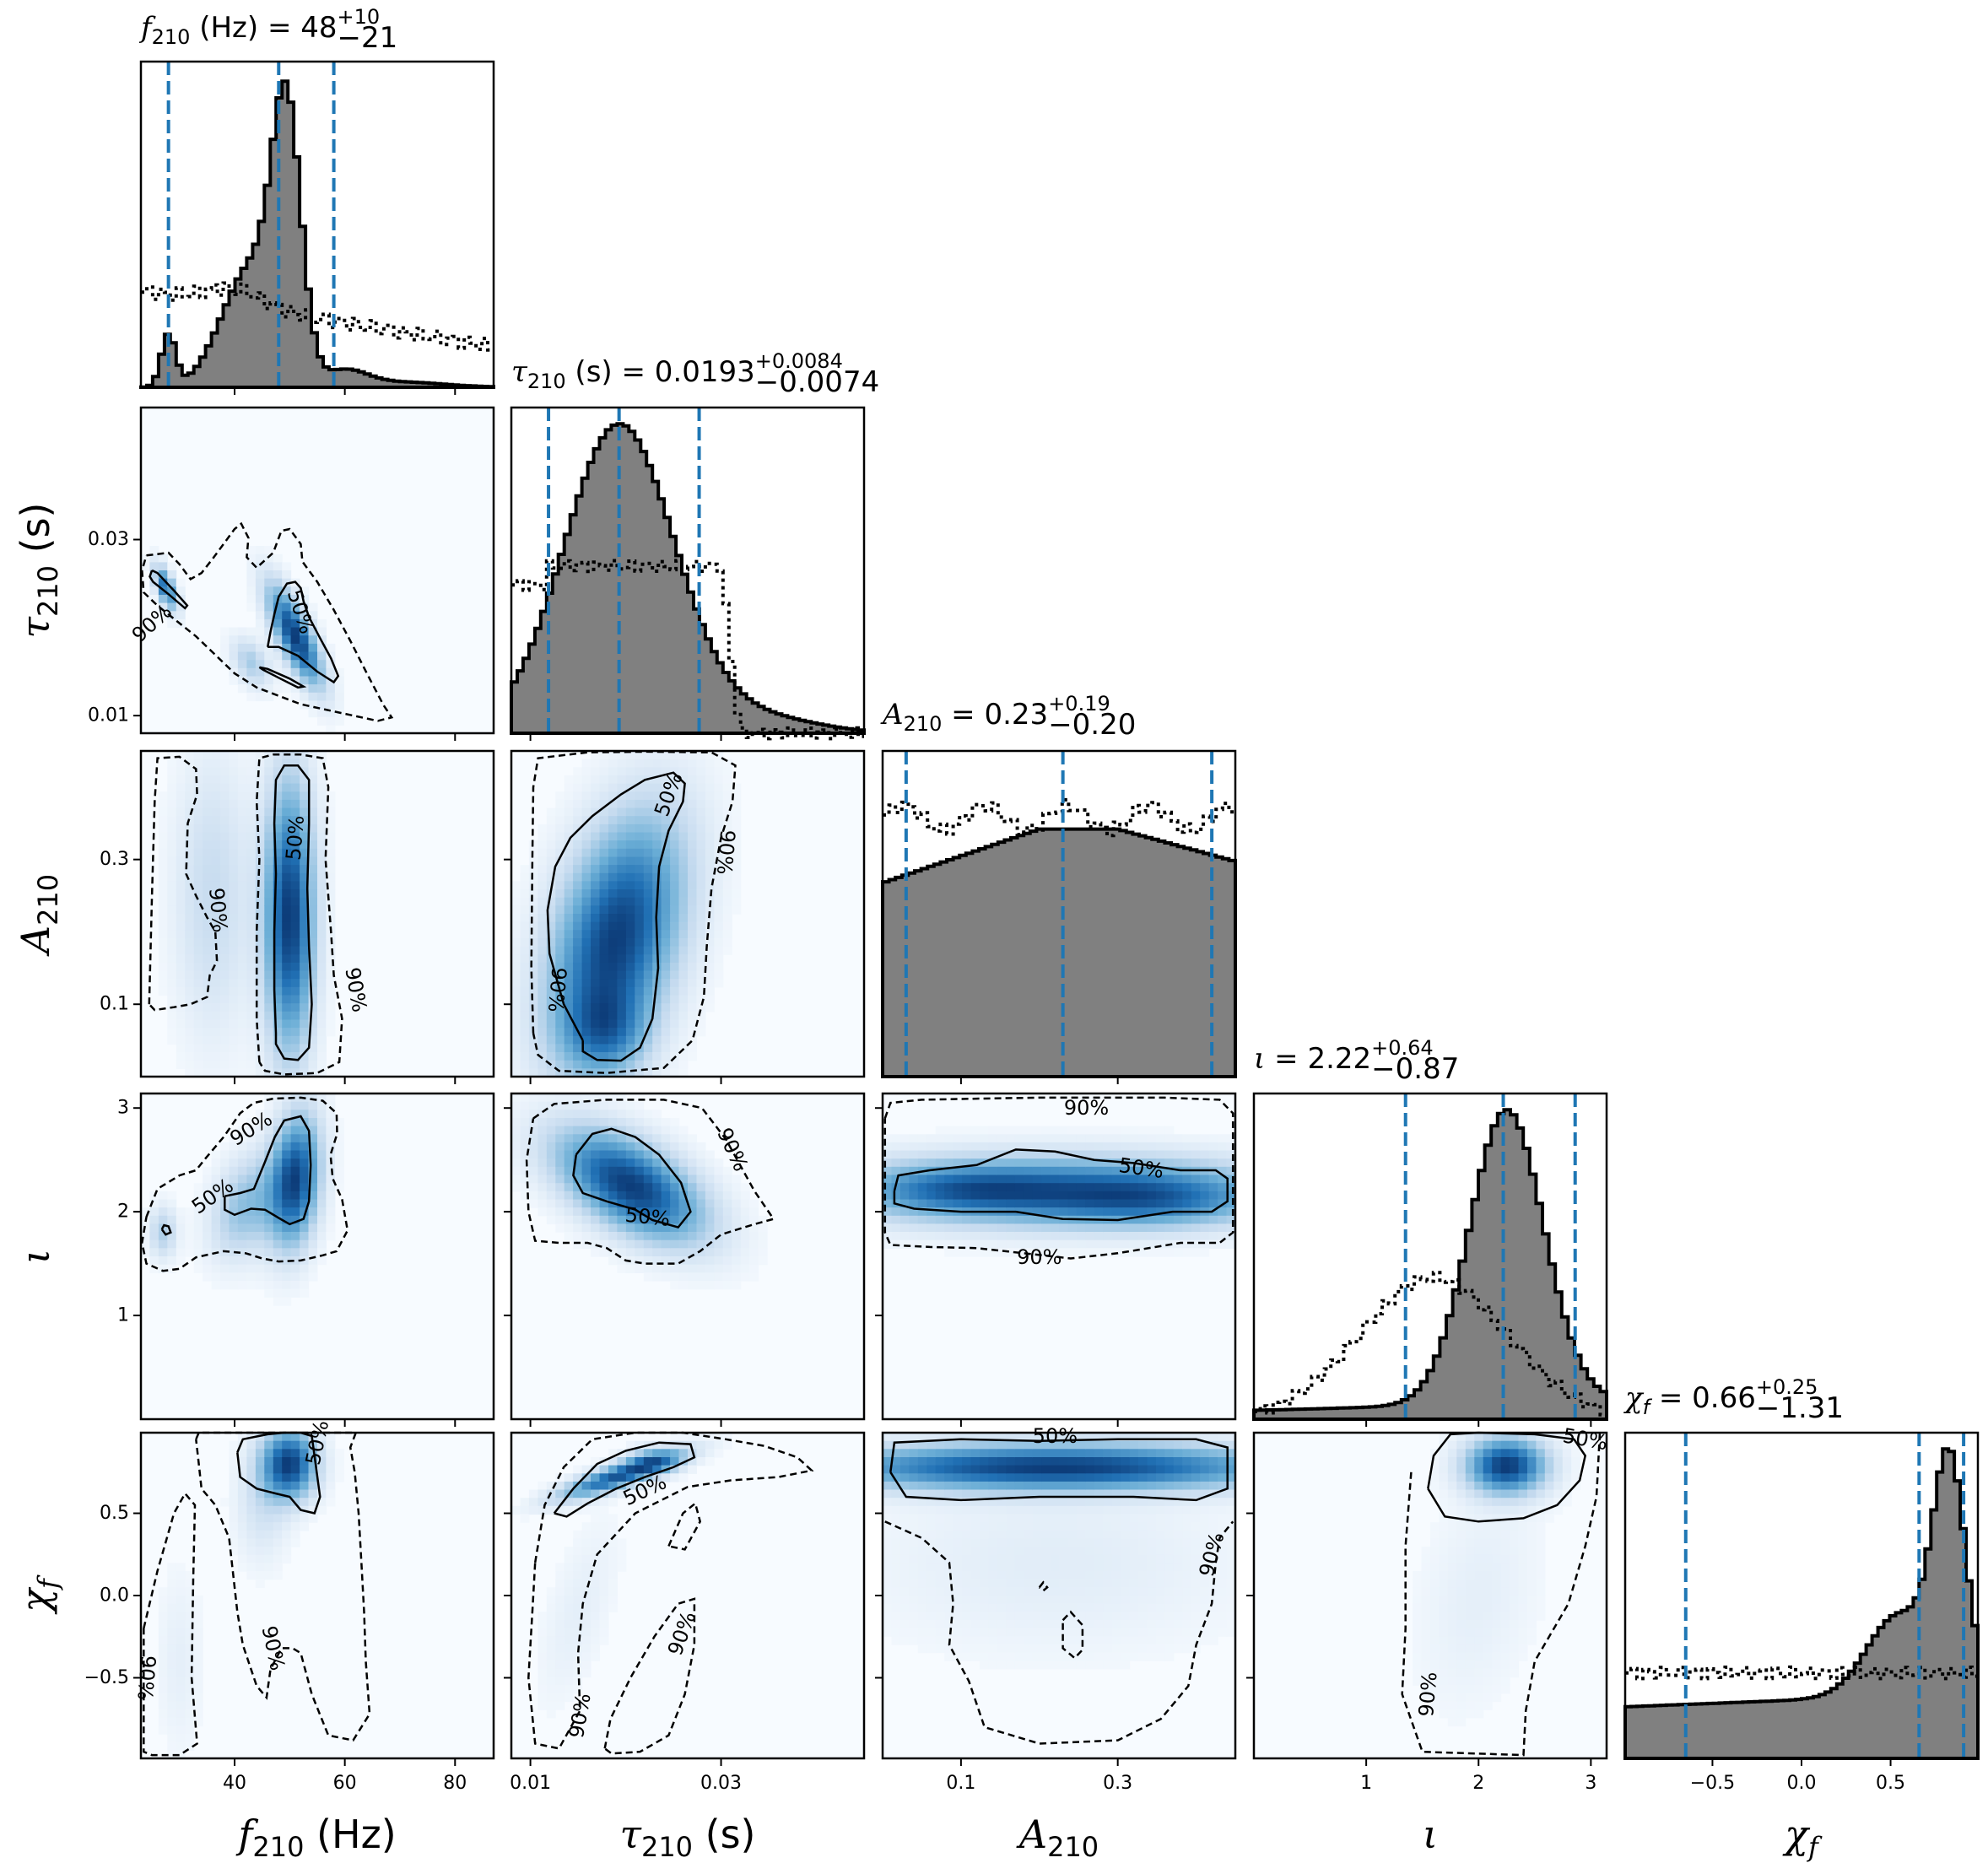 The width and height of the screenshot is (1988, 1863). I want to click on y-tick-label: 0.03, so click(109, 539).